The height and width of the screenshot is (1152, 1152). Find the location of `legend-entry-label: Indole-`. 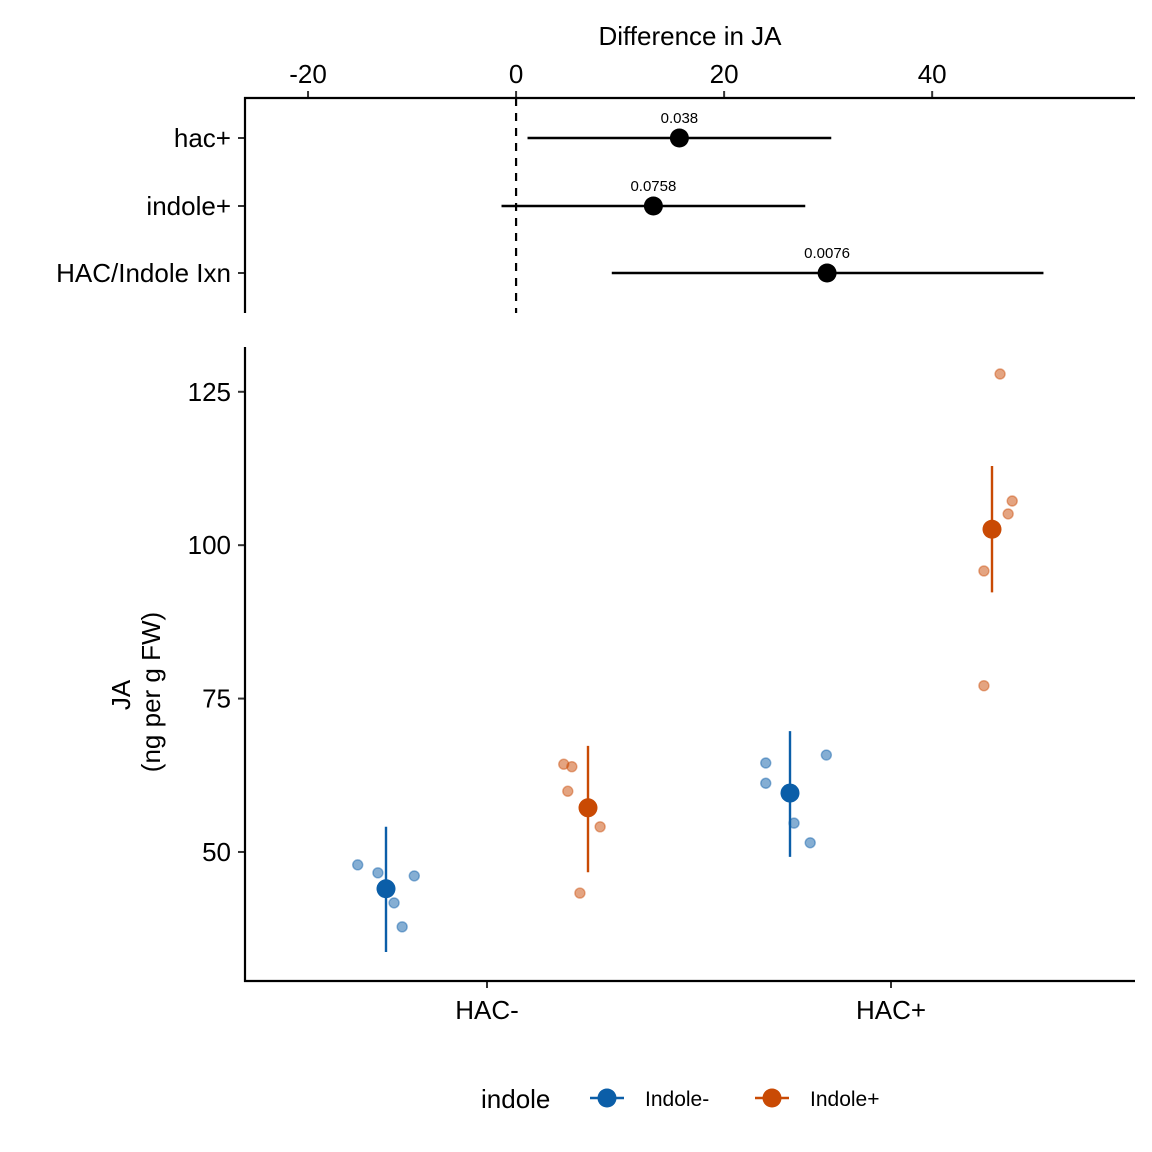

legend-entry-label: Indole- is located at coordinates (677, 1099).